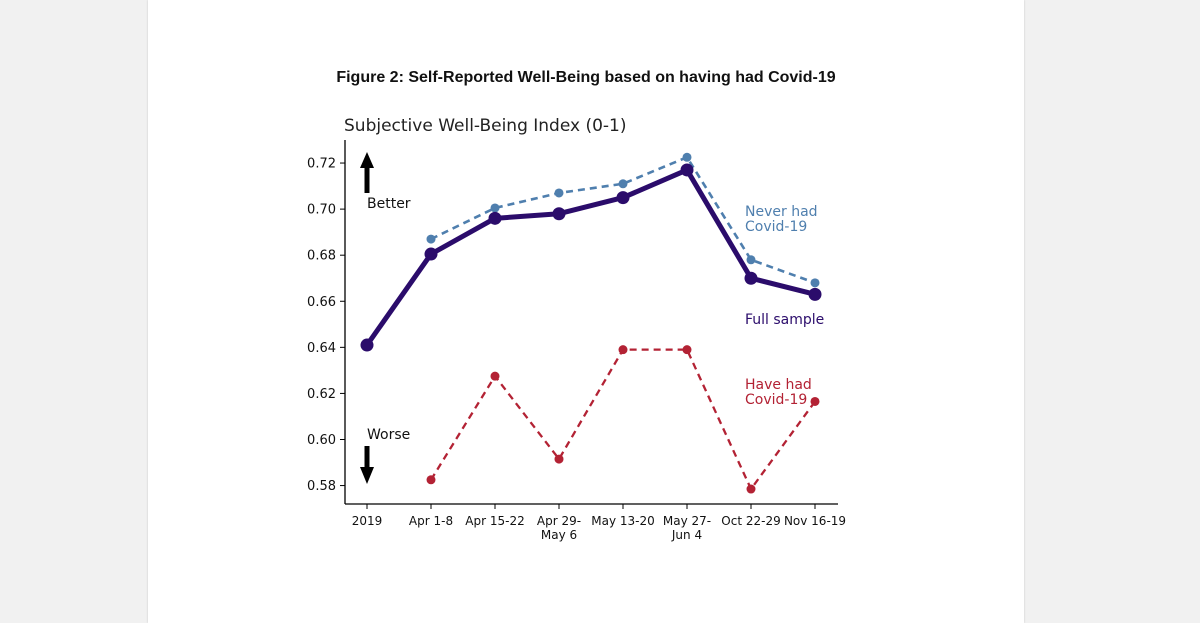  I want to click on x-tick-label: May 27-Jun 4, so click(687, 528).